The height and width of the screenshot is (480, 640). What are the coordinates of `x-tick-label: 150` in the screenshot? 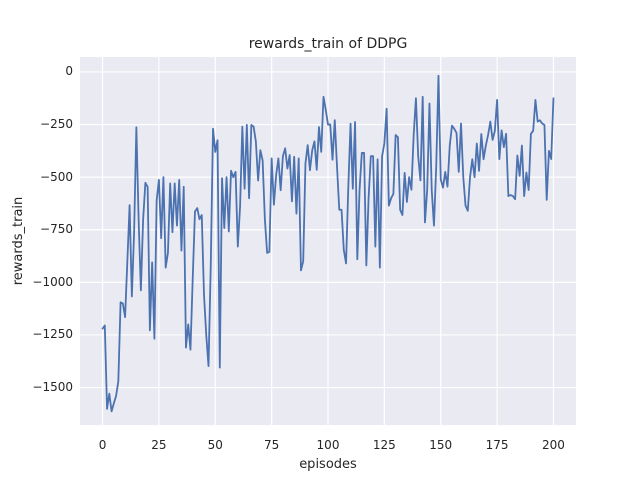 It's located at (441, 445).